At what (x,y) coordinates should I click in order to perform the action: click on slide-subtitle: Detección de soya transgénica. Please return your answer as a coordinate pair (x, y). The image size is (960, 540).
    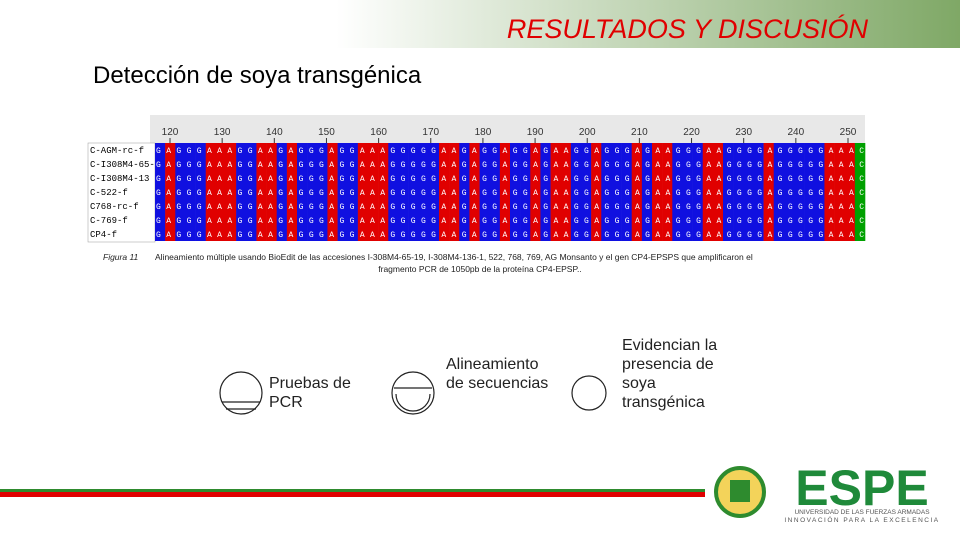
    Looking at the image, I should click on (257, 75).